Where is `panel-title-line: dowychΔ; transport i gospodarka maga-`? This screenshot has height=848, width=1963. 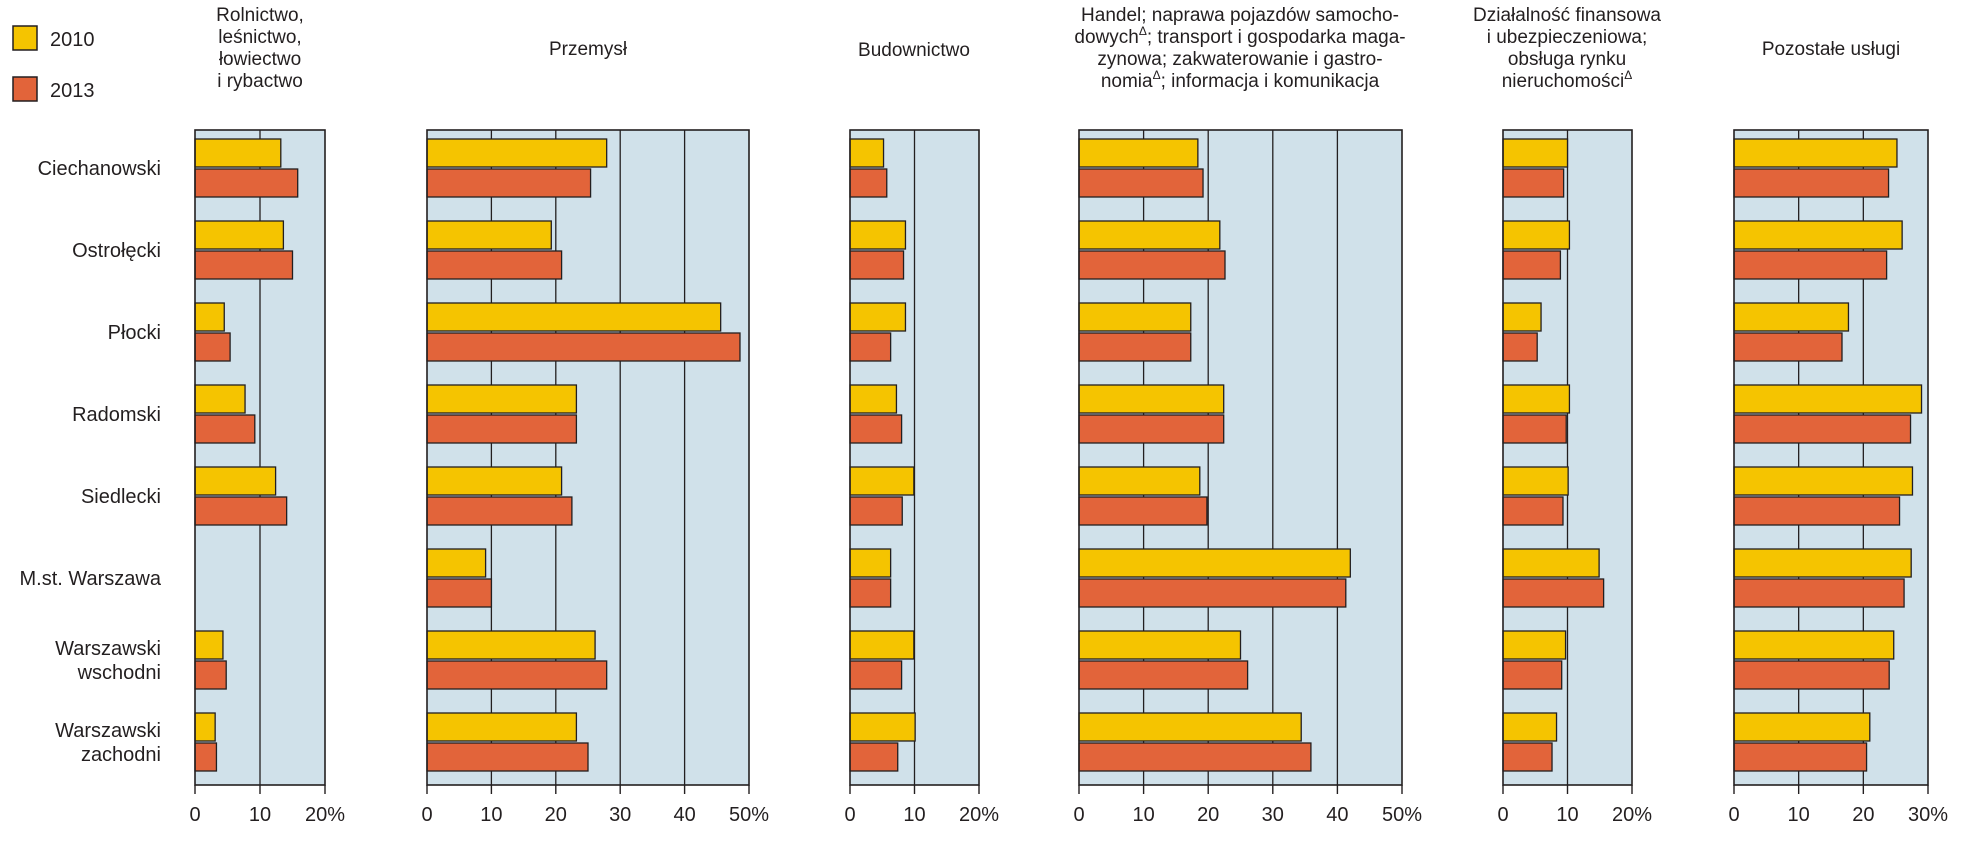 panel-title-line: dowychΔ; transport i gospodarka maga- is located at coordinates (1239, 36).